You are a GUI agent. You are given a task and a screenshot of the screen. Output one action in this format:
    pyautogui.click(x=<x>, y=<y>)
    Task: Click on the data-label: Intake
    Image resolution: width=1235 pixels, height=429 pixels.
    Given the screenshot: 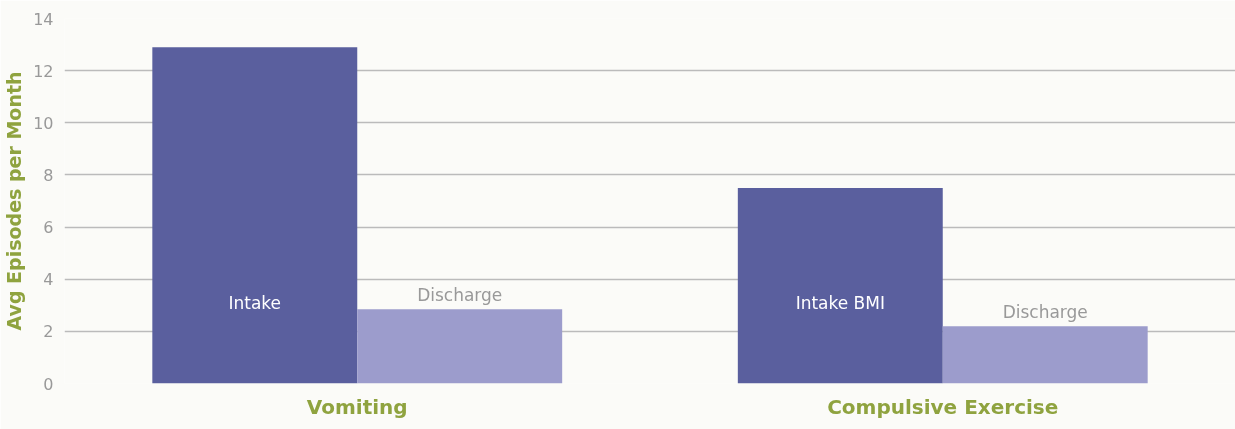 What is the action you would take?
    pyautogui.click(x=255, y=302)
    